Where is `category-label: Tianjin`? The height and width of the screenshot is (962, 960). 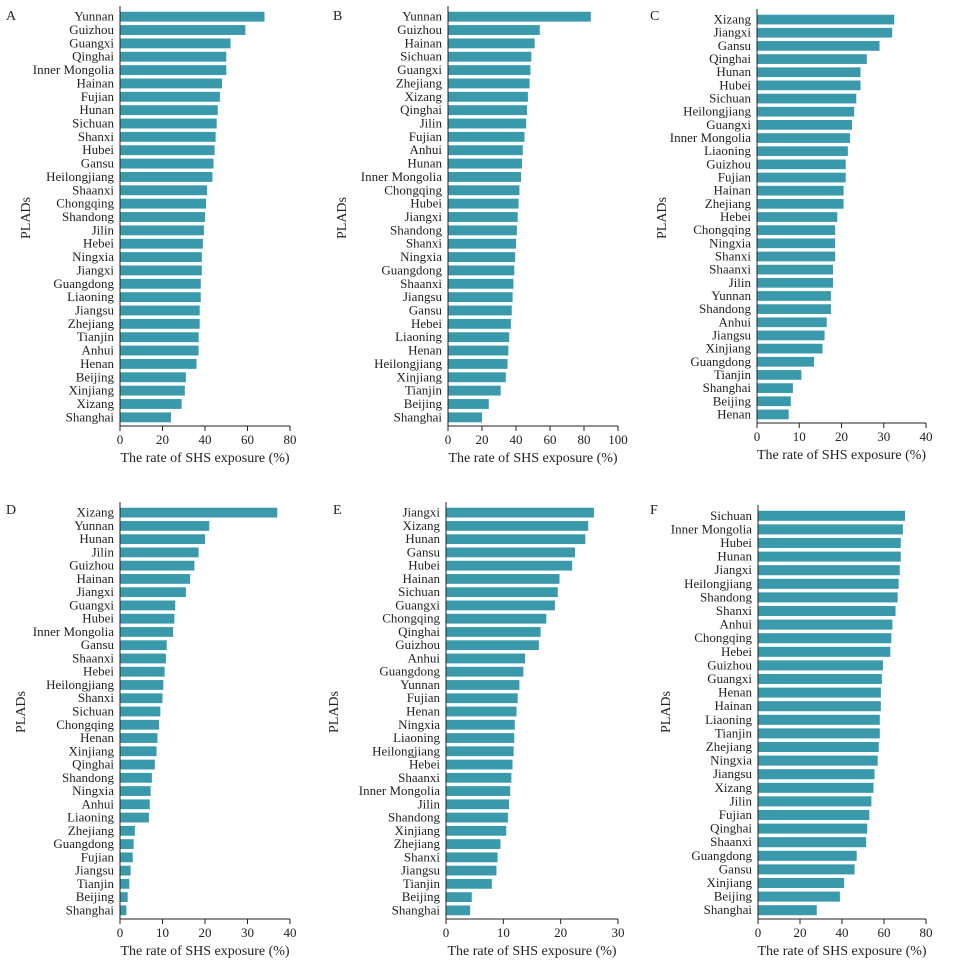 category-label: Tianjin is located at coordinates (424, 390).